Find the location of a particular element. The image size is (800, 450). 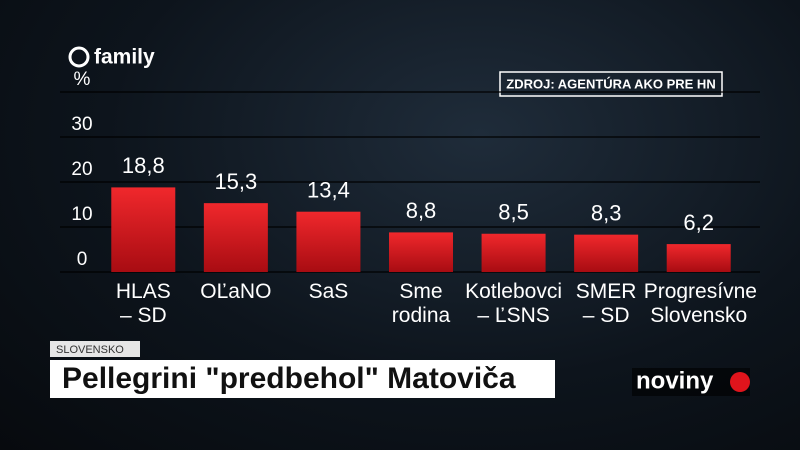

value-label: 8,5 is located at coordinates (513, 212).